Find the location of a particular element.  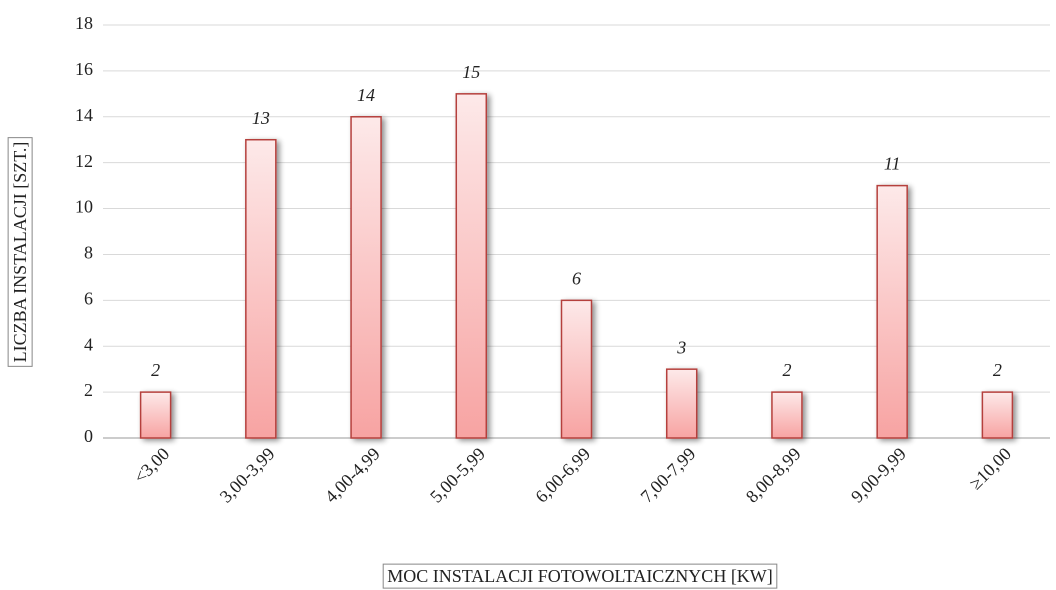

data-label: 11 is located at coordinates (892, 164).